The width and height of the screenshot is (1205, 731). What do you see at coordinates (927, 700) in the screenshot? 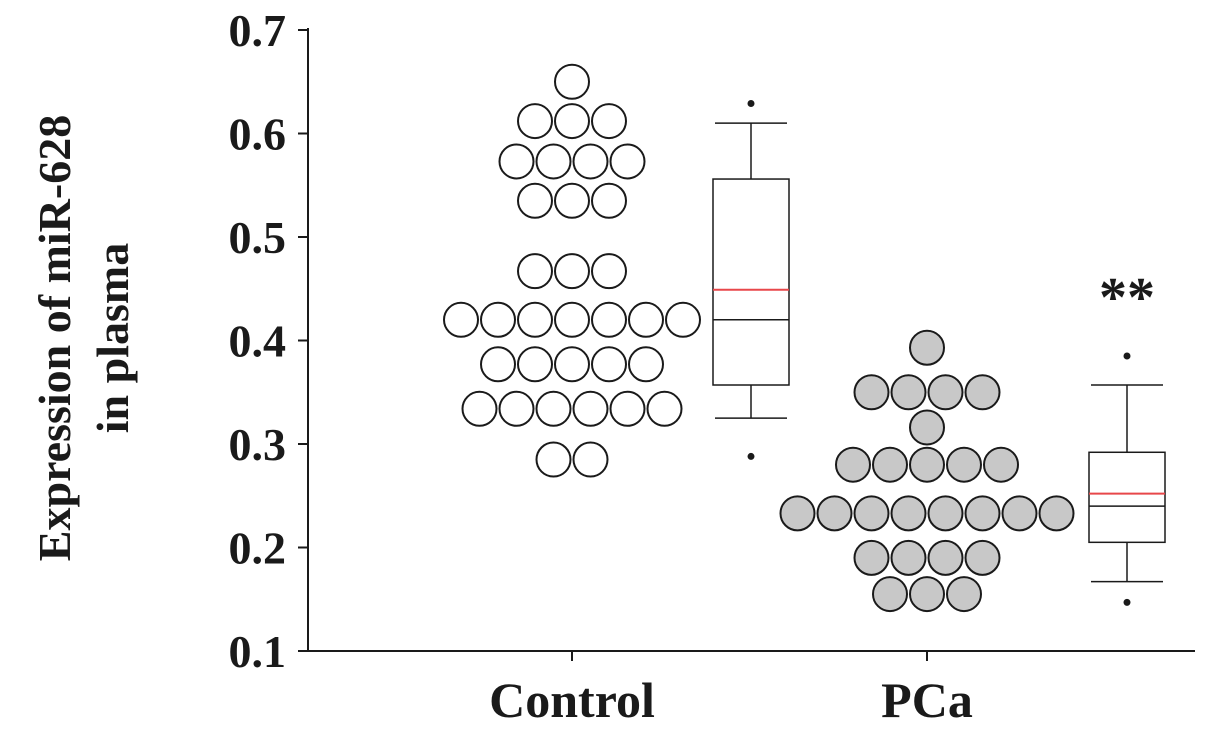
I see `x-tick-label: PCa` at bounding box center [927, 700].